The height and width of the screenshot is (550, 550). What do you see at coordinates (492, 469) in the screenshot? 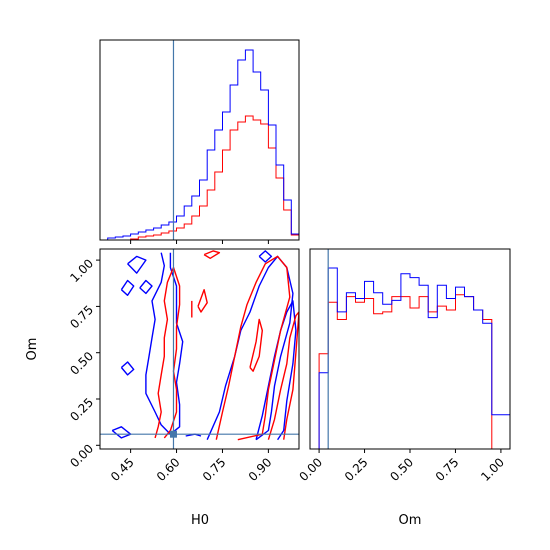
I see `om-x-tick-label-4: 1.00` at bounding box center [492, 469].